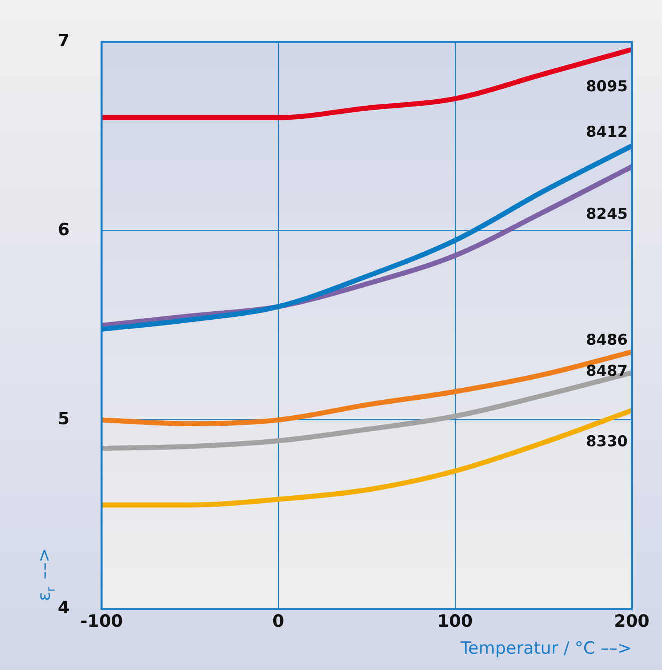  Describe the element at coordinates (46, 575) in the screenshot. I see `y-axis-title: εr ––>` at that location.